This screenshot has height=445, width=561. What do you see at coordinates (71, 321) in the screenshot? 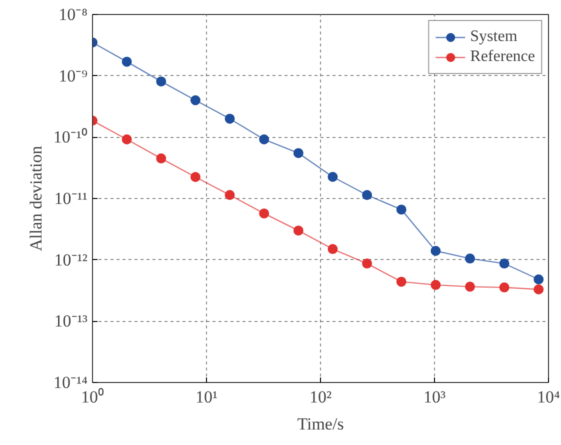
I see `y-tick-label: 10⁻¹³` at bounding box center [71, 321].